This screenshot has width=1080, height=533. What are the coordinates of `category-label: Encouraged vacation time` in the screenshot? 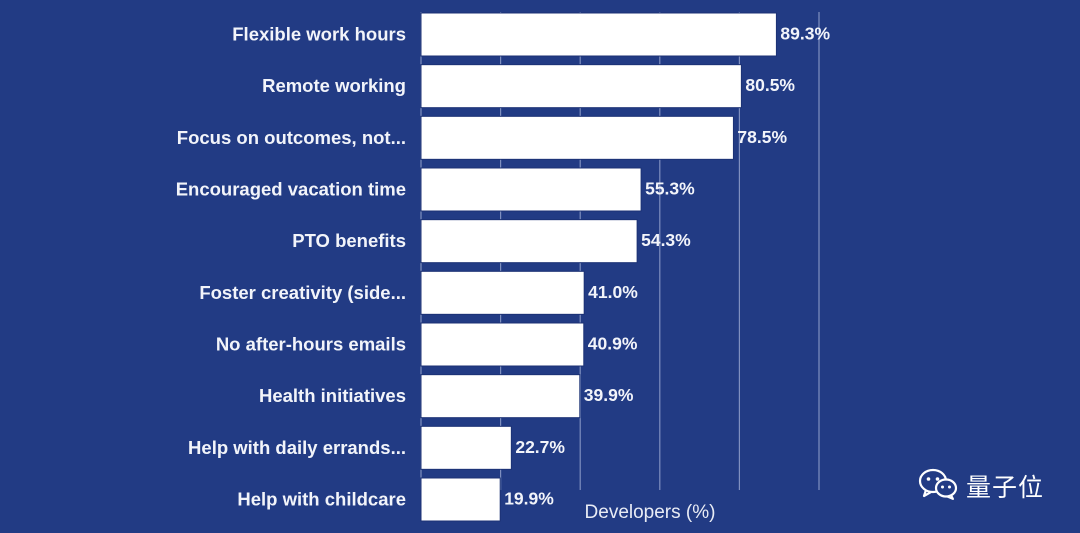 It's located at (291, 189).